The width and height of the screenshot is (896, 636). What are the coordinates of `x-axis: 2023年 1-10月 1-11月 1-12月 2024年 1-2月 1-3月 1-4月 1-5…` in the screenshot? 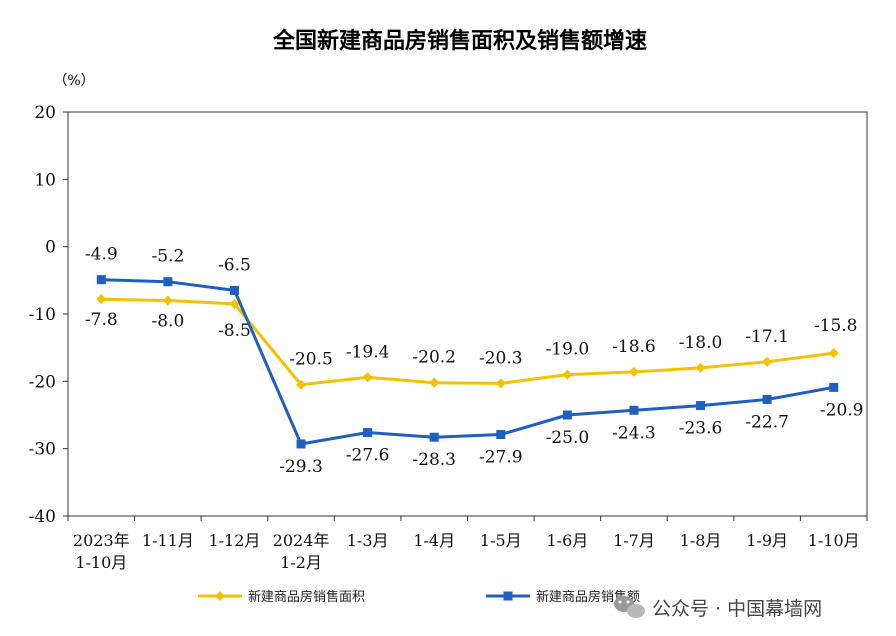 It's located at (467, 544).